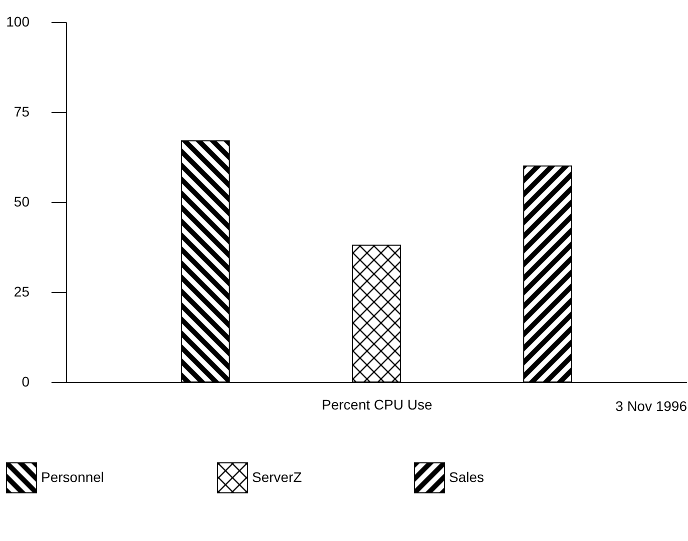 The width and height of the screenshot is (688, 541). Describe the element at coordinates (72, 476) in the screenshot. I see `legend-label: Personnel` at that location.